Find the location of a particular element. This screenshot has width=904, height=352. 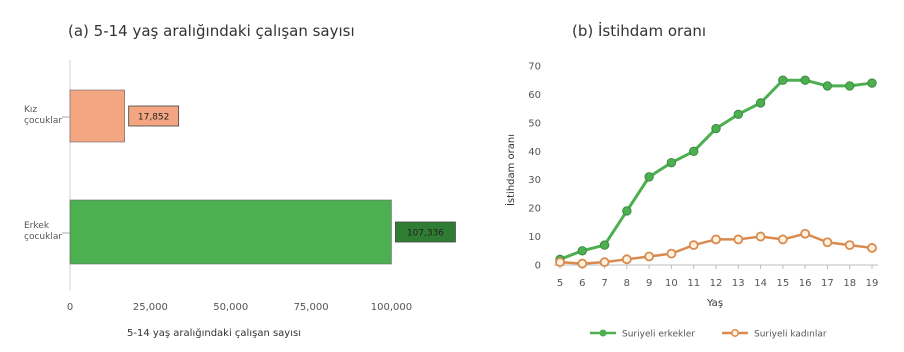

y-tick-label: 40 is located at coordinates (534, 152).